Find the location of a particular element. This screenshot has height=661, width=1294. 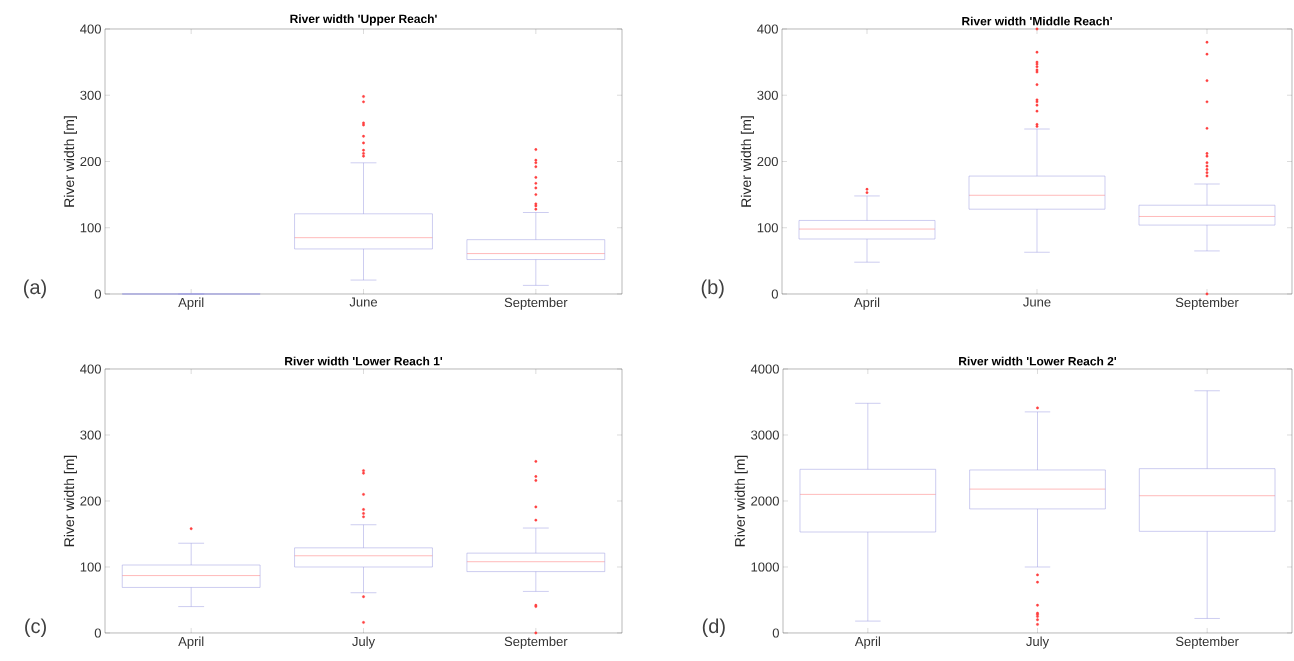

y-tick-label: 1000 is located at coordinates (765, 567).